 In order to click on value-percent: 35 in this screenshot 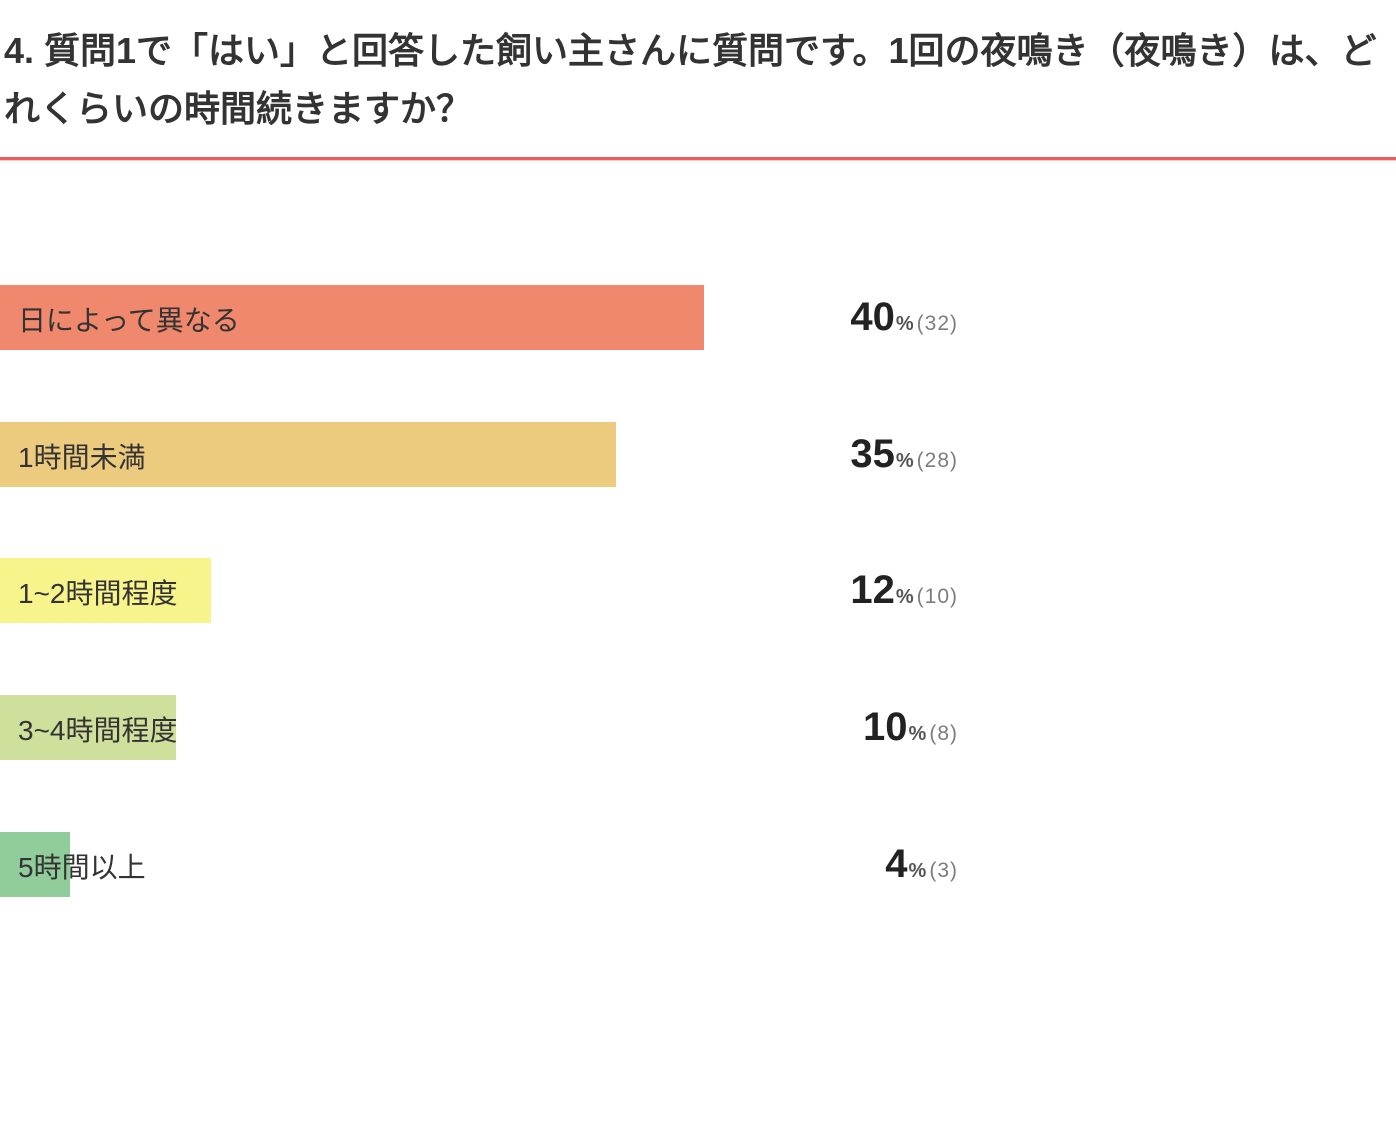, I will do `click(872, 454)`.